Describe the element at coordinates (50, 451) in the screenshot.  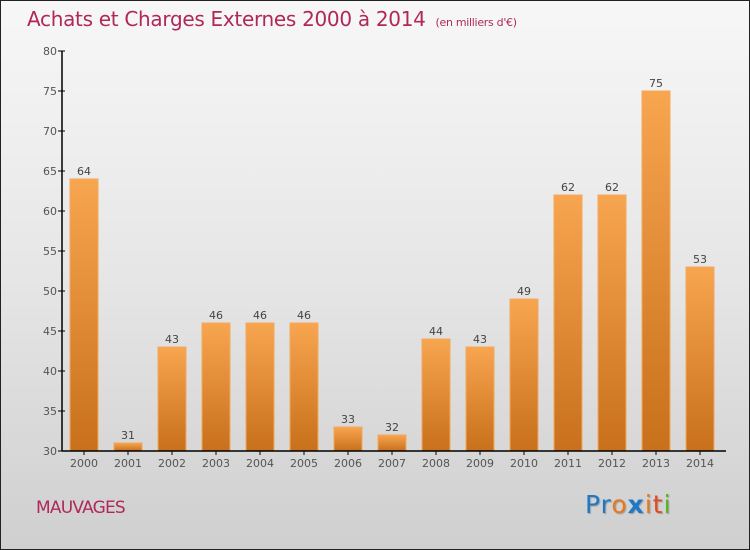
I see `y-tick-label: 30` at that location.